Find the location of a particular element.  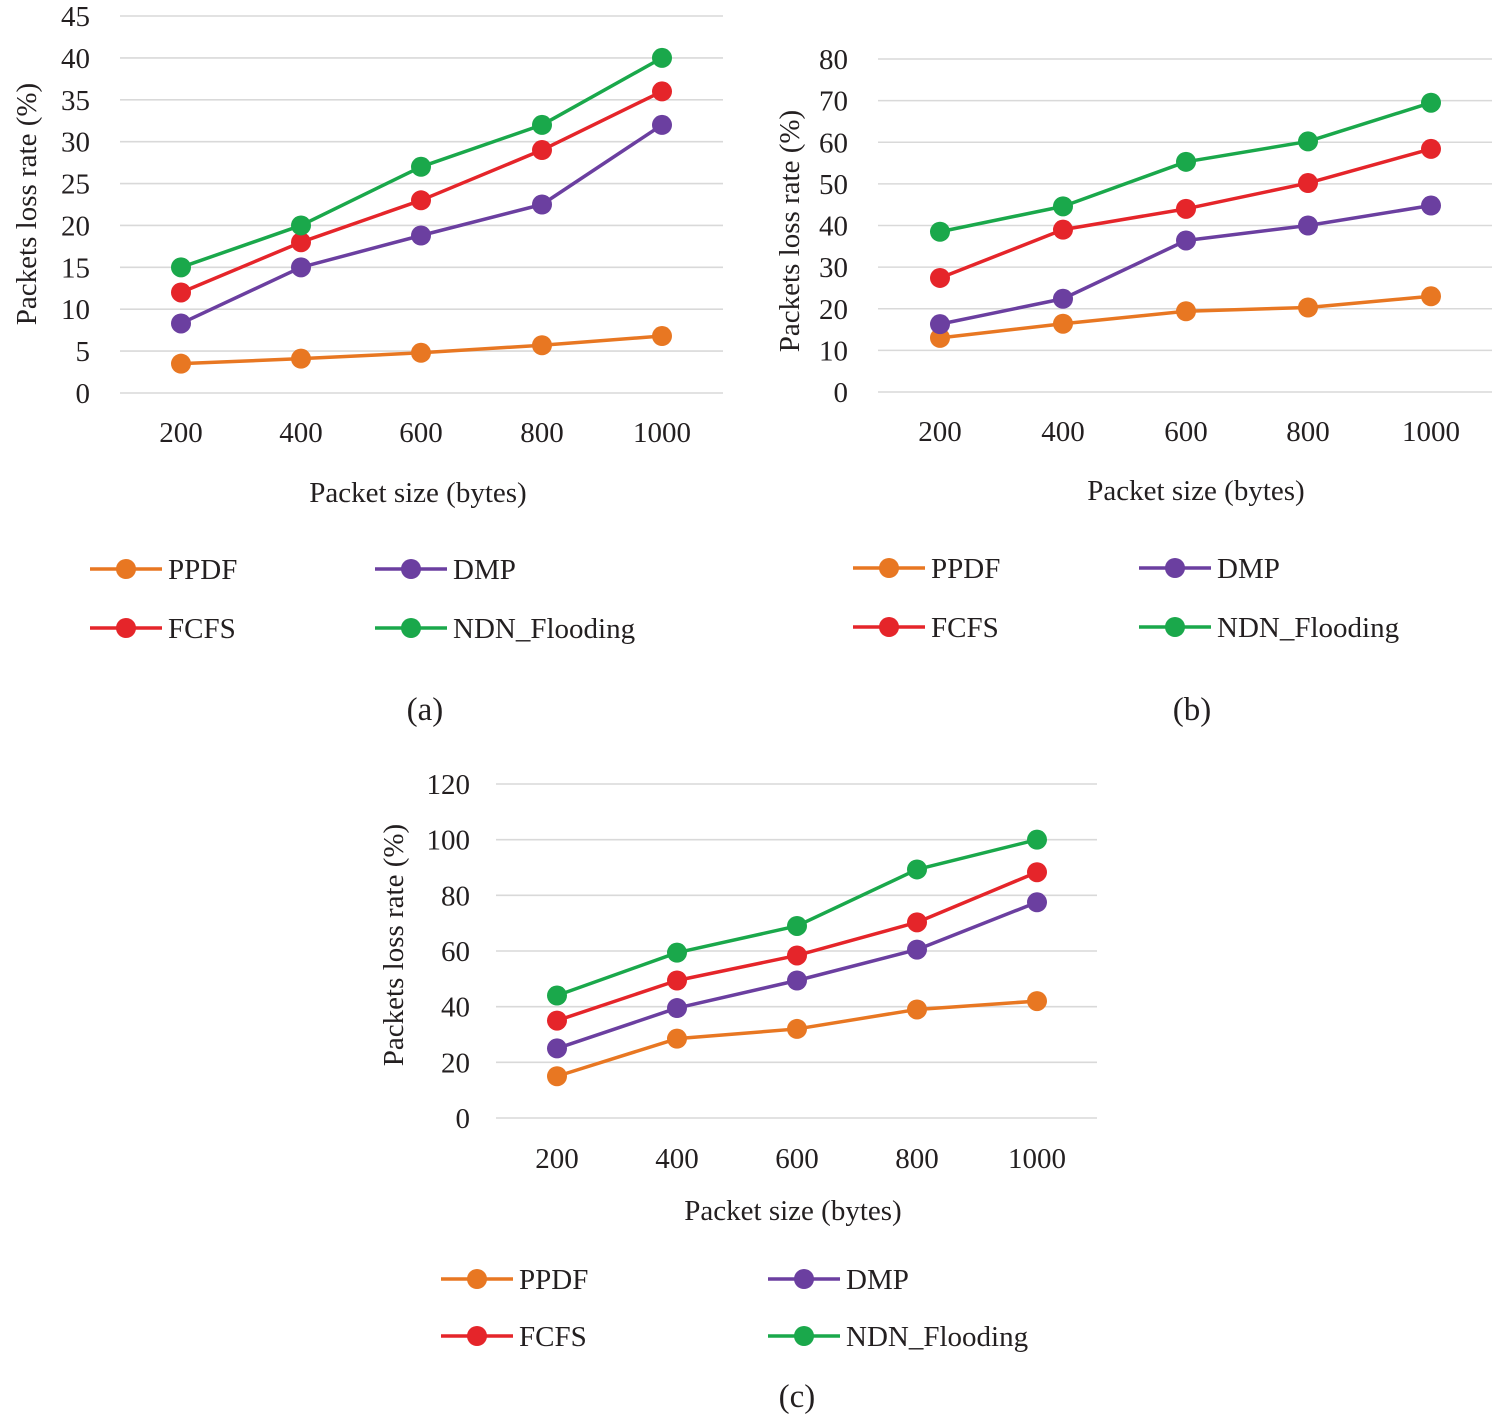

panel-a-legend-marker-fcfs is located at coordinates (126, 628).